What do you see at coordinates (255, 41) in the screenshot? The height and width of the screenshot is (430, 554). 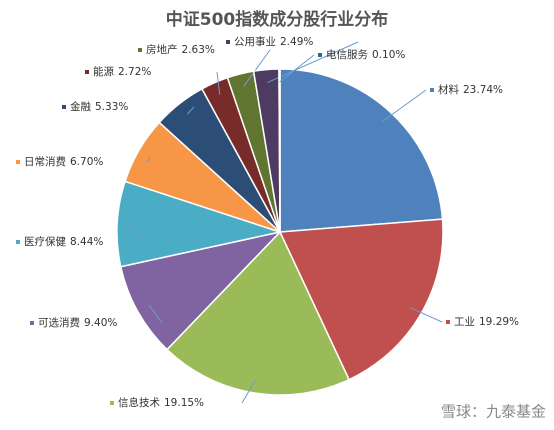 I see `category-label: 公用事业` at bounding box center [255, 41].